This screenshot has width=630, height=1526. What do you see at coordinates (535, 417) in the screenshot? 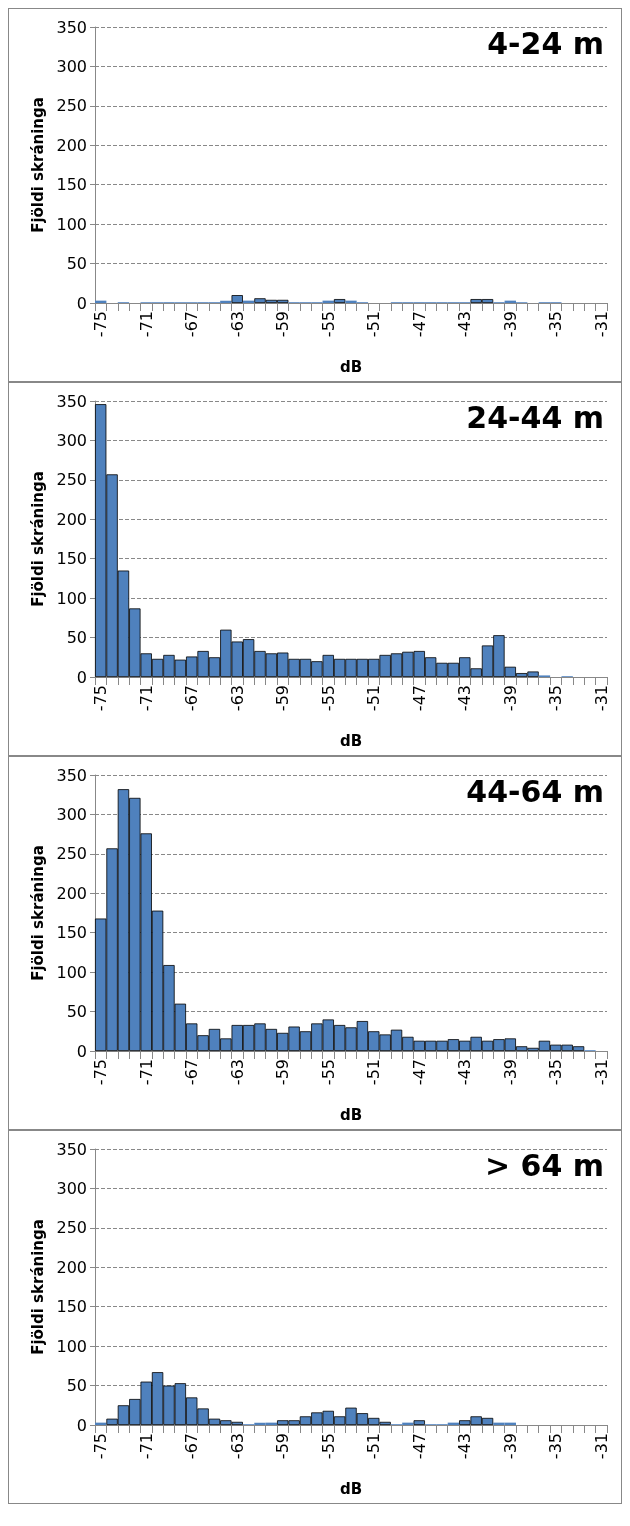
I see `chart-title: 24-44 m` at bounding box center [535, 417].